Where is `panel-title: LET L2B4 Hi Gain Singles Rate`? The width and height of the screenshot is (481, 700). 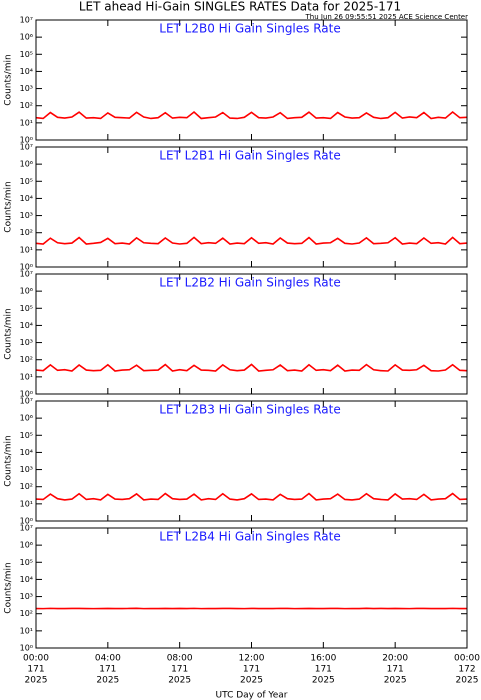 panel-title: LET L2B4 Hi Gain Singles Rate is located at coordinates (249, 537).